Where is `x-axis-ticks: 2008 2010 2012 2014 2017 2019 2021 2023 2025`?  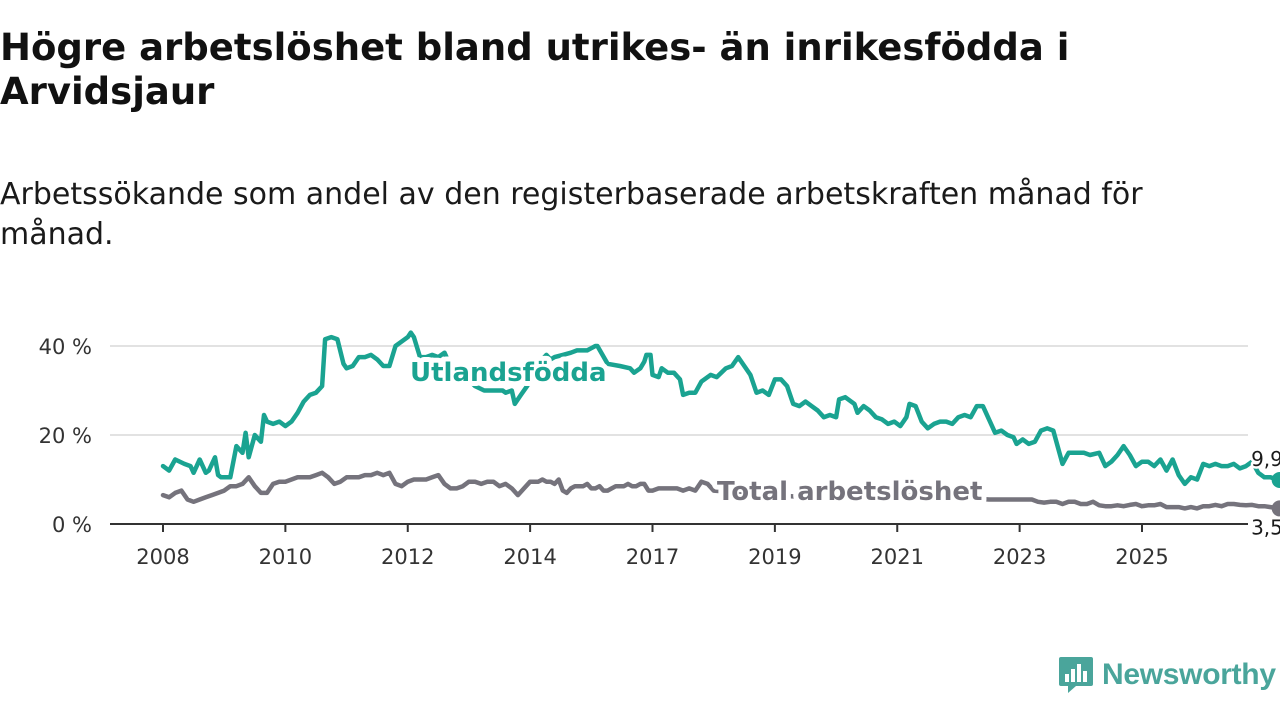
x-axis-ticks: 2008 2010 2012 2014 2017 2019 2021 2023 2025 is located at coordinates (652, 546).